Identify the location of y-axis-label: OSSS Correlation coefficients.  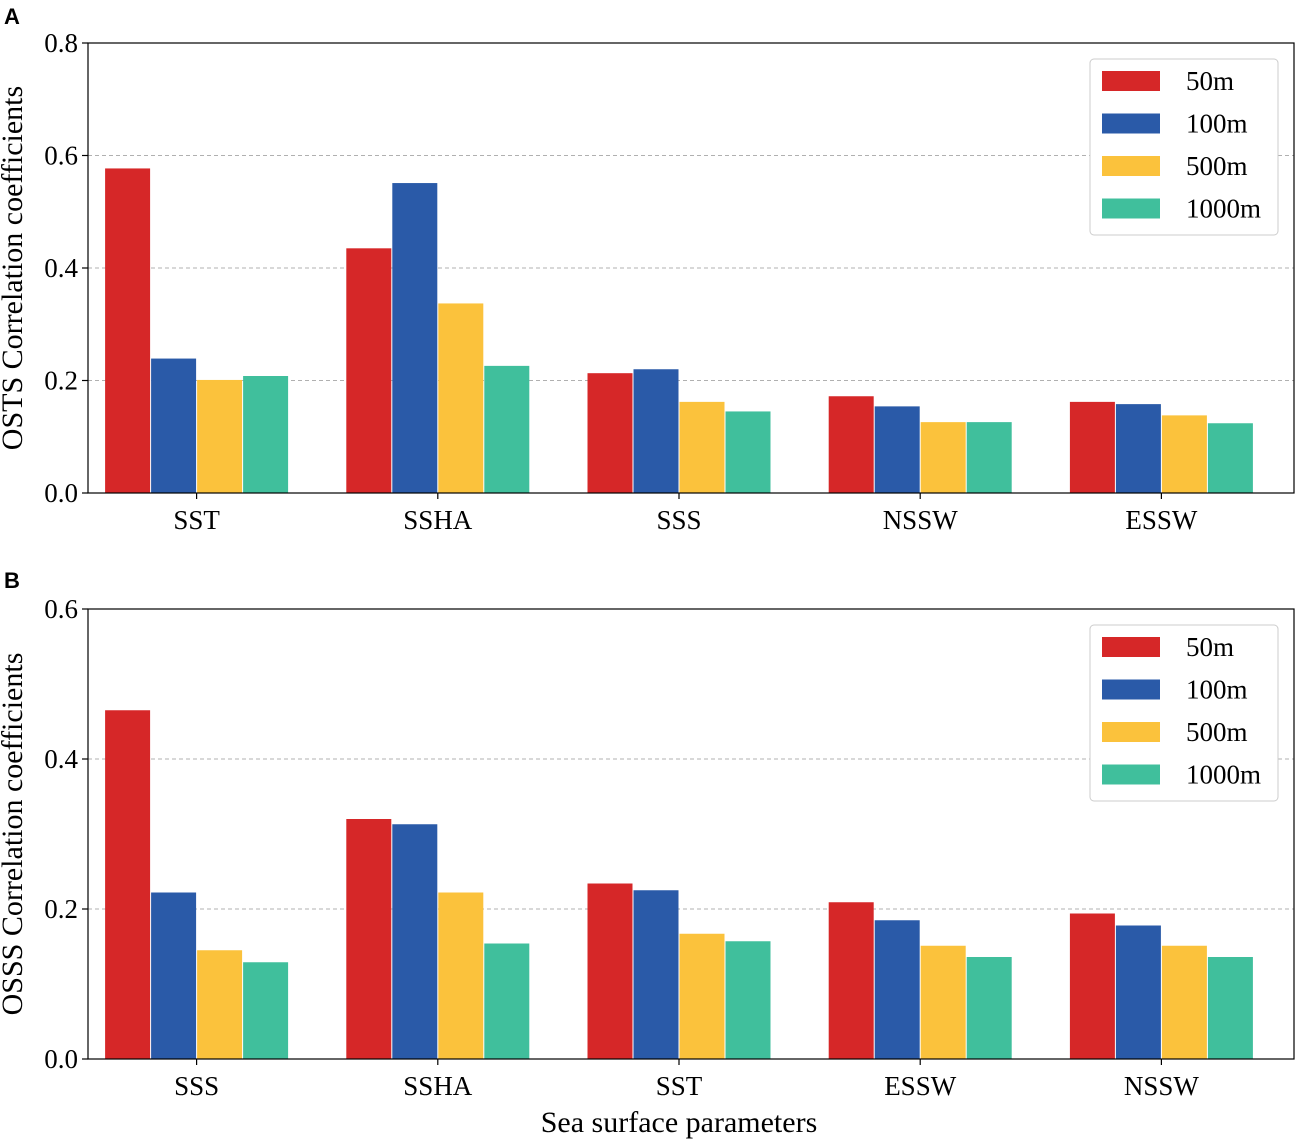
(14, 834).